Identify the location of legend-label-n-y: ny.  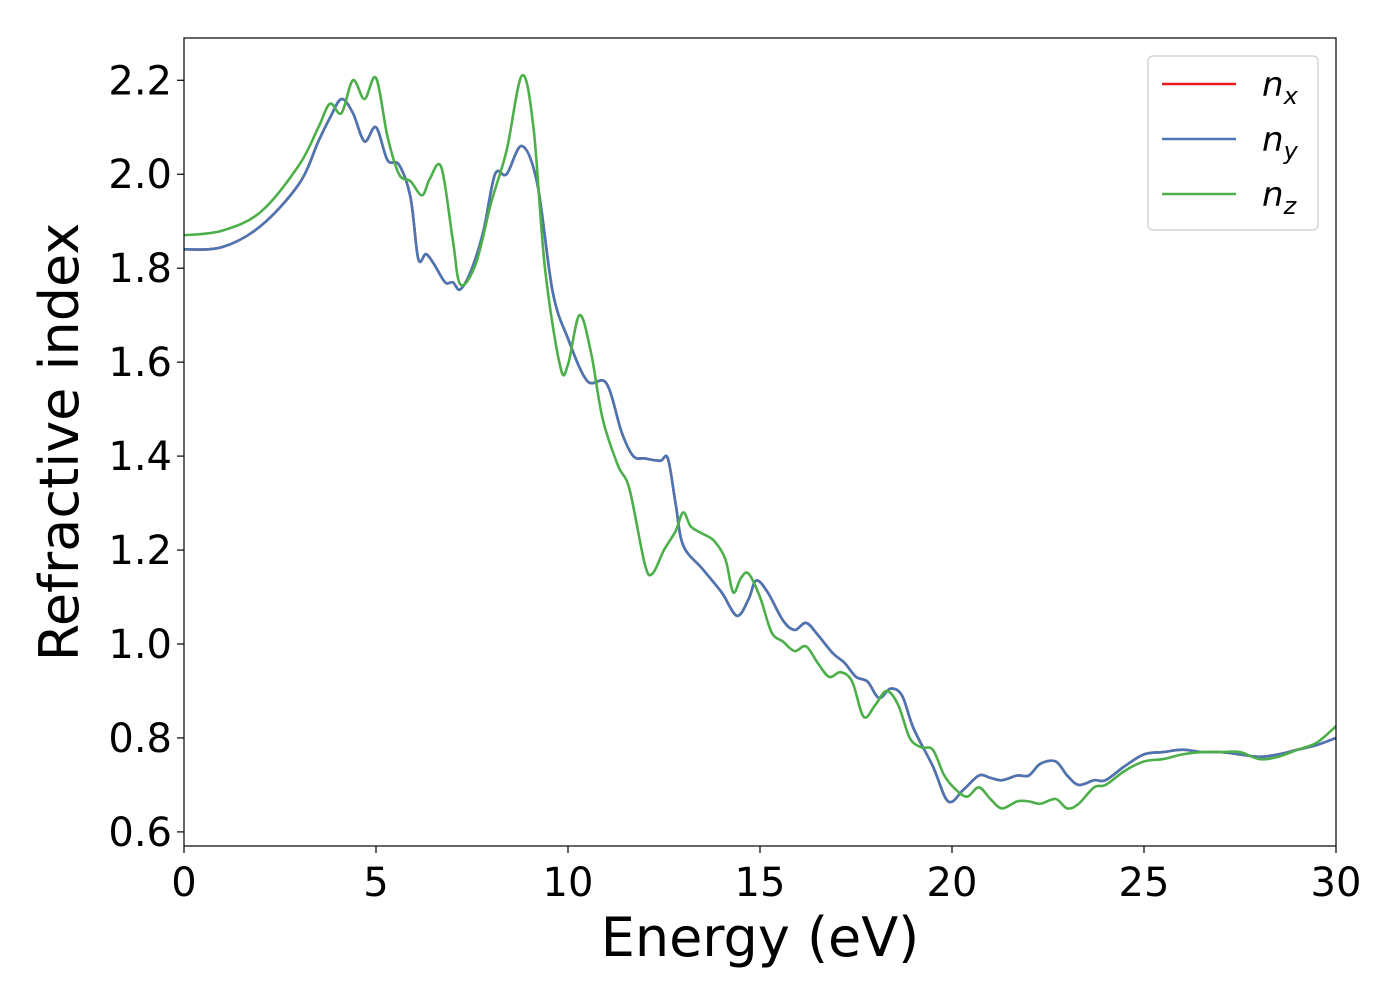
(1280, 142).